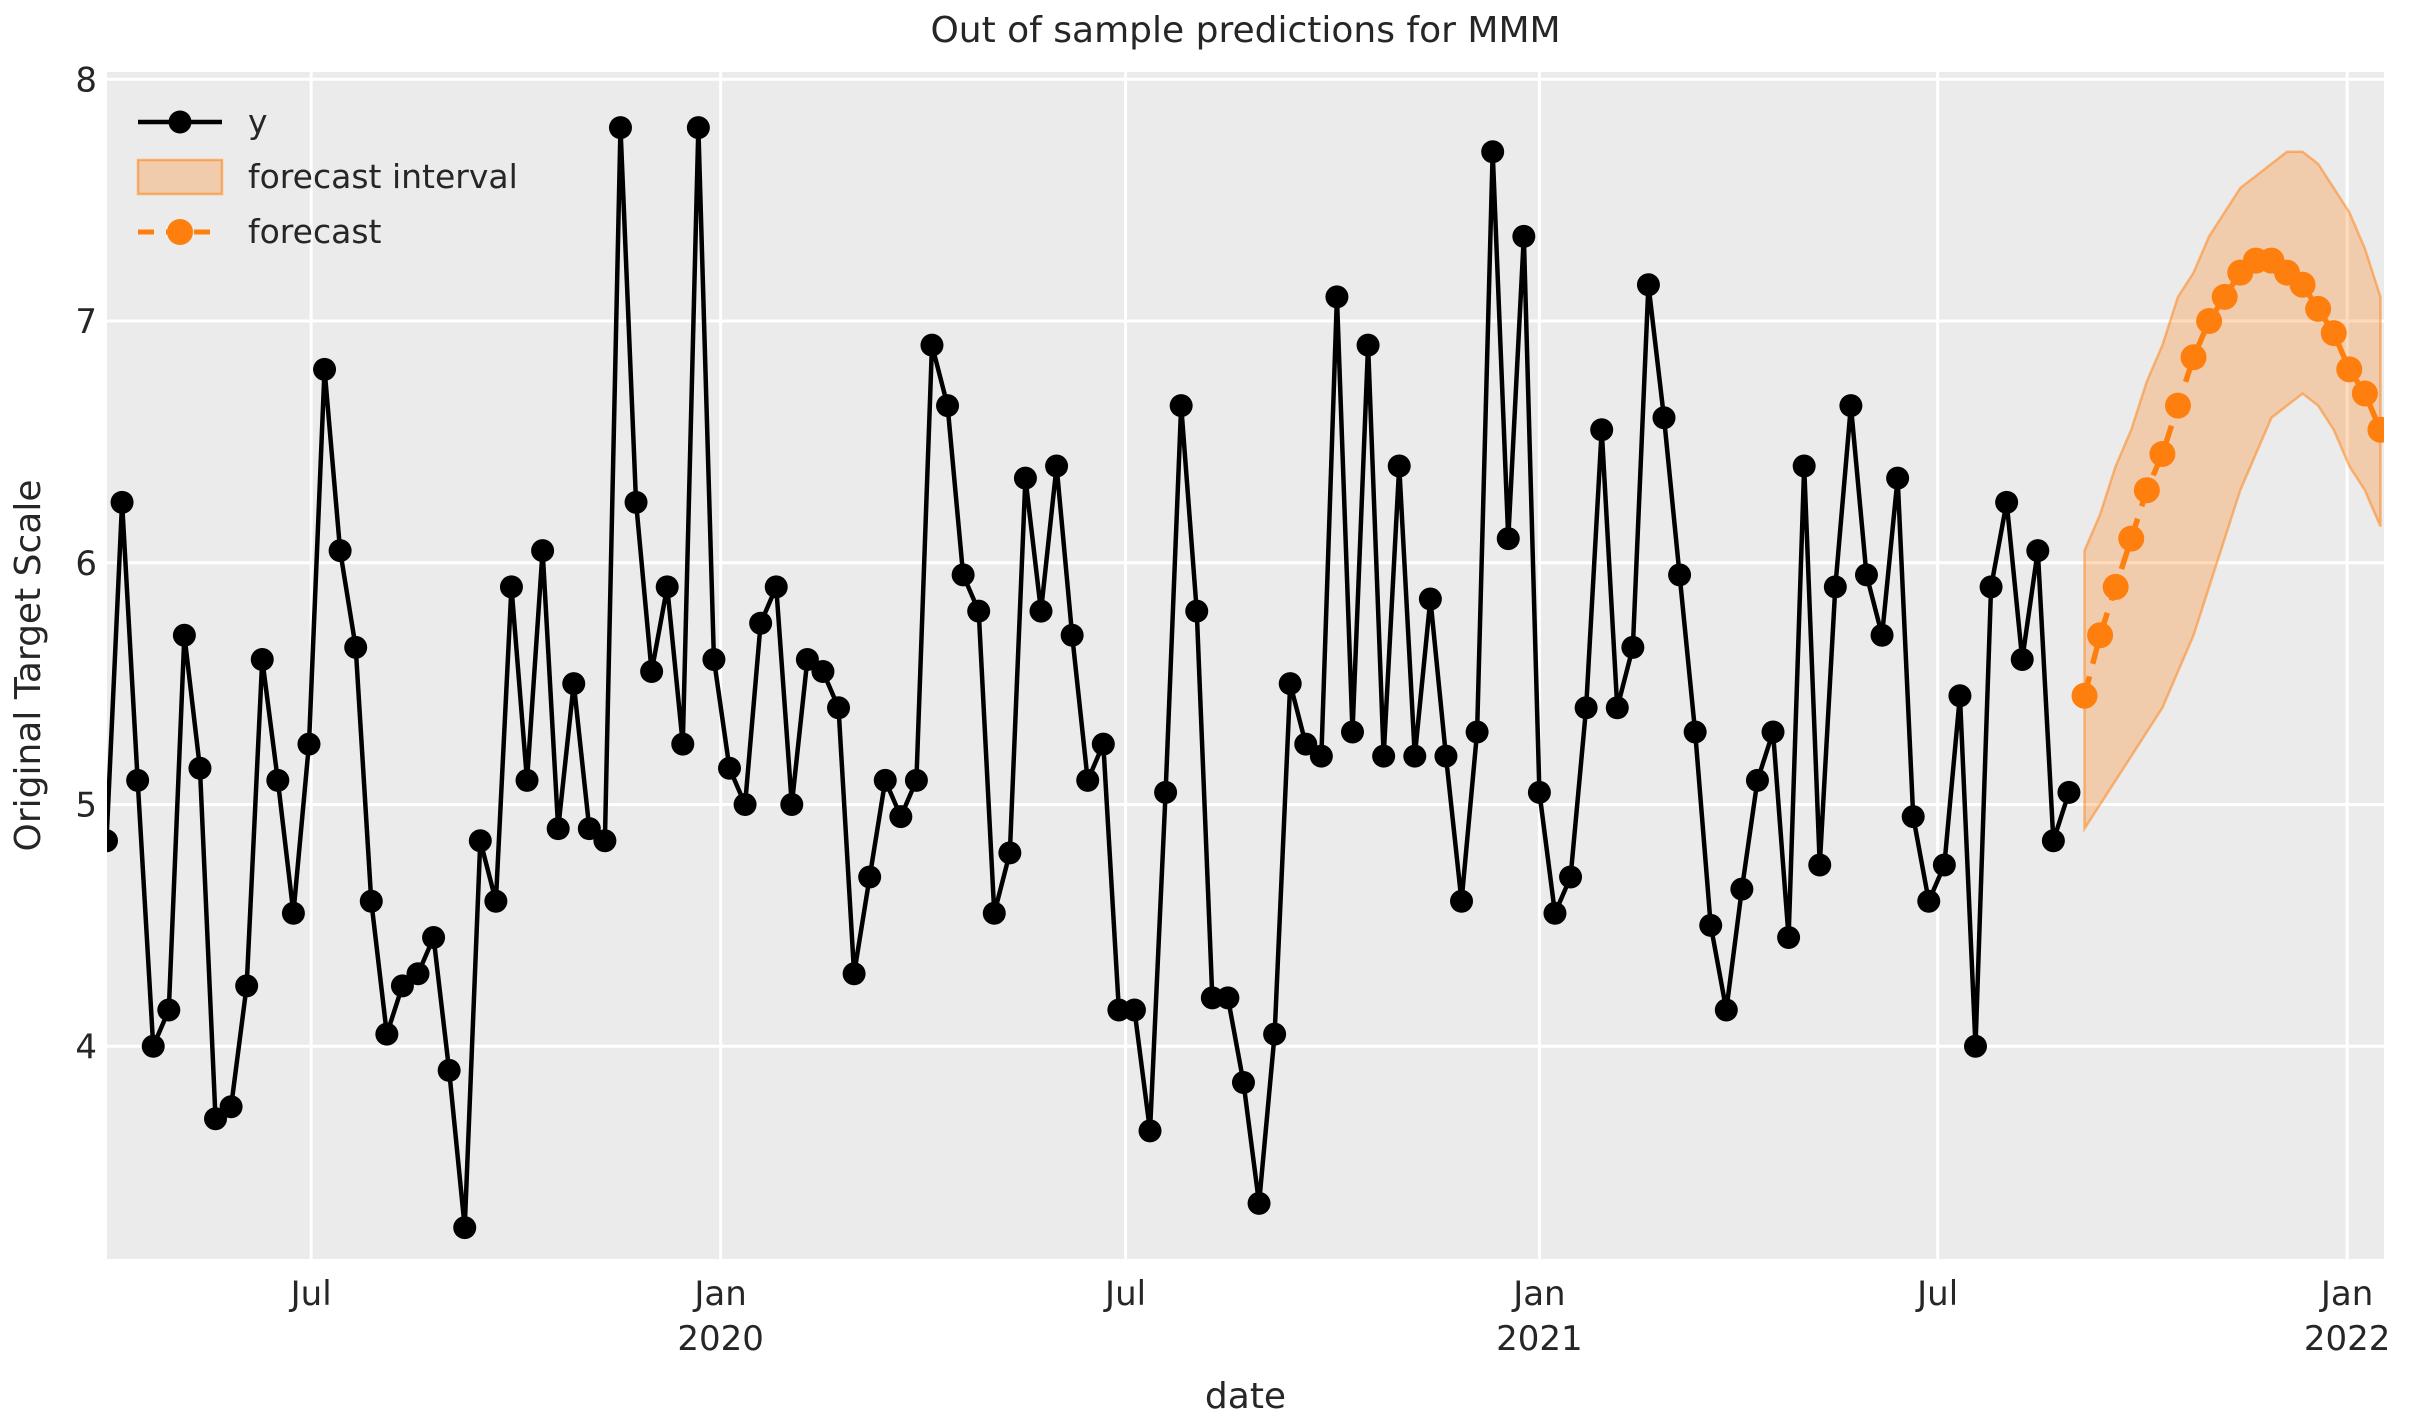  Describe the element at coordinates (86, 1047) in the screenshot. I see `y-tick-label: 4` at that location.